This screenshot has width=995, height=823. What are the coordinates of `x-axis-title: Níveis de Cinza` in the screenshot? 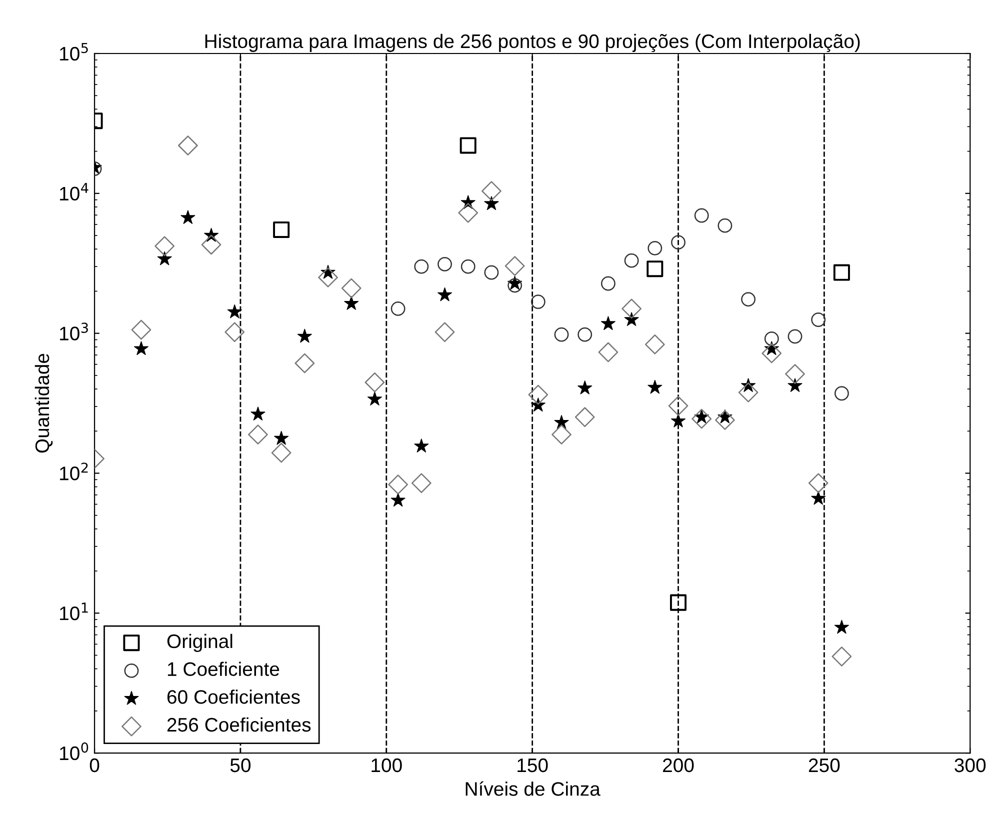 It's located at (533, 788).